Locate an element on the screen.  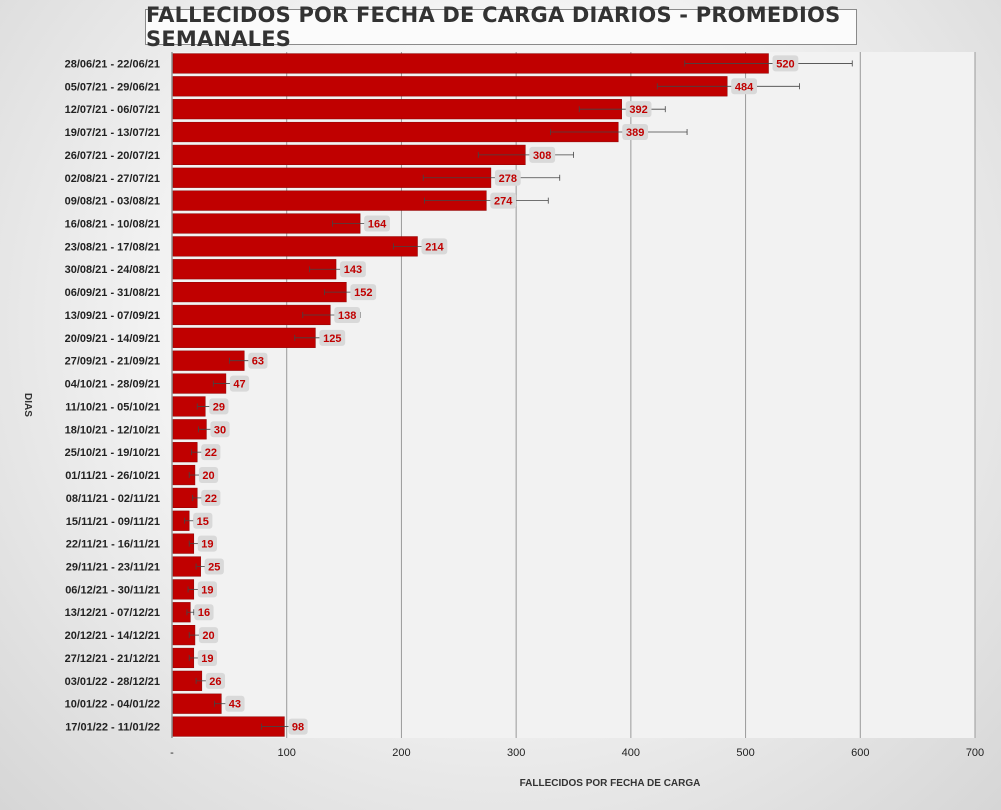
category-label: 23/08/21 - 17/08/21 is located at coordinates (112, 247).